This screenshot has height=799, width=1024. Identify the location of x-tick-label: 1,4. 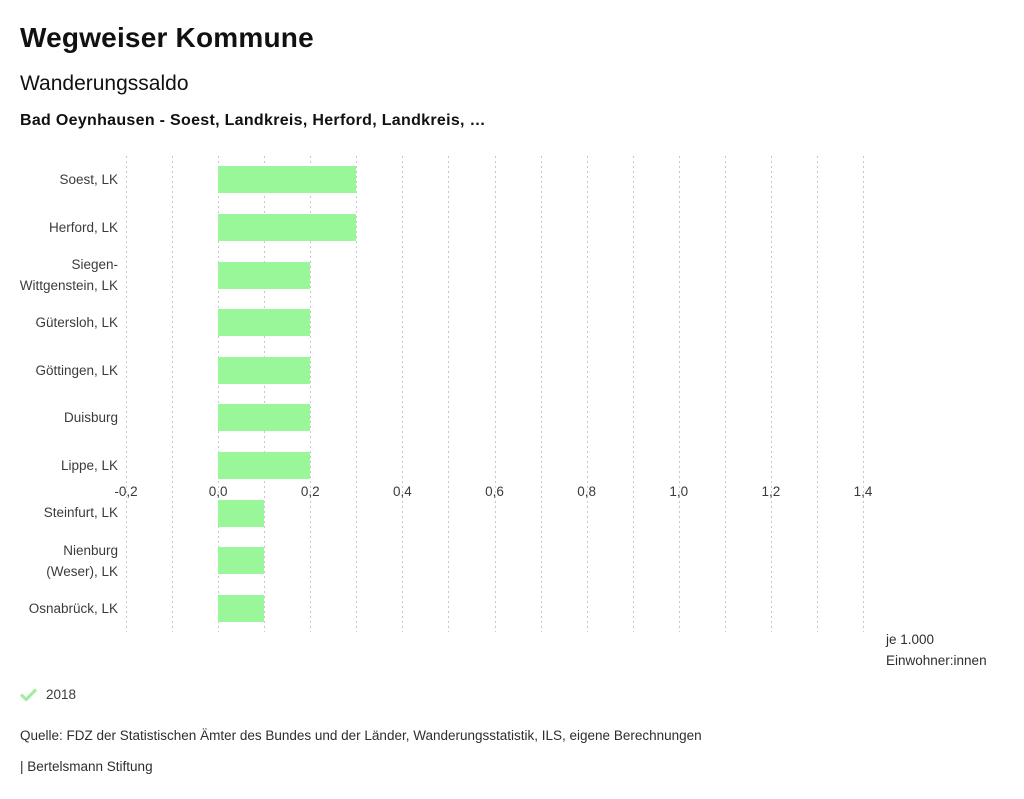
(863, 491).